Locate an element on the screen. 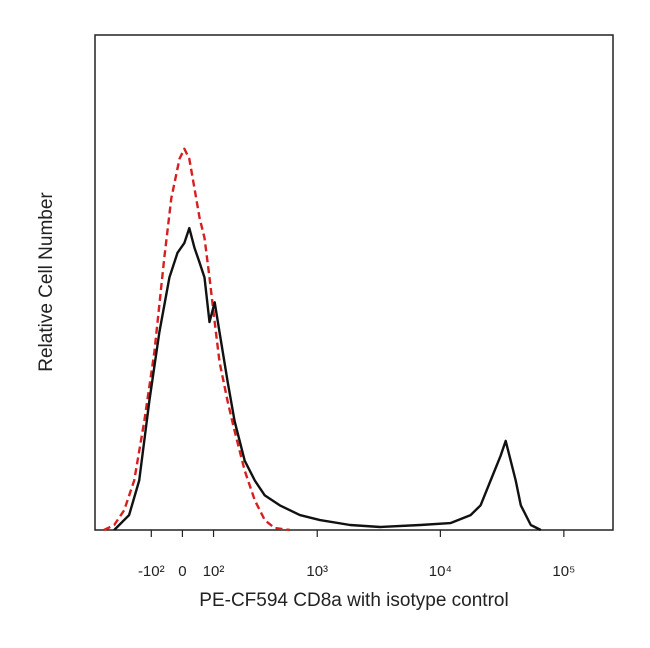  x-axis-label: PE-CF594 CD8a with isotype control is located at coordinates (353, 600).